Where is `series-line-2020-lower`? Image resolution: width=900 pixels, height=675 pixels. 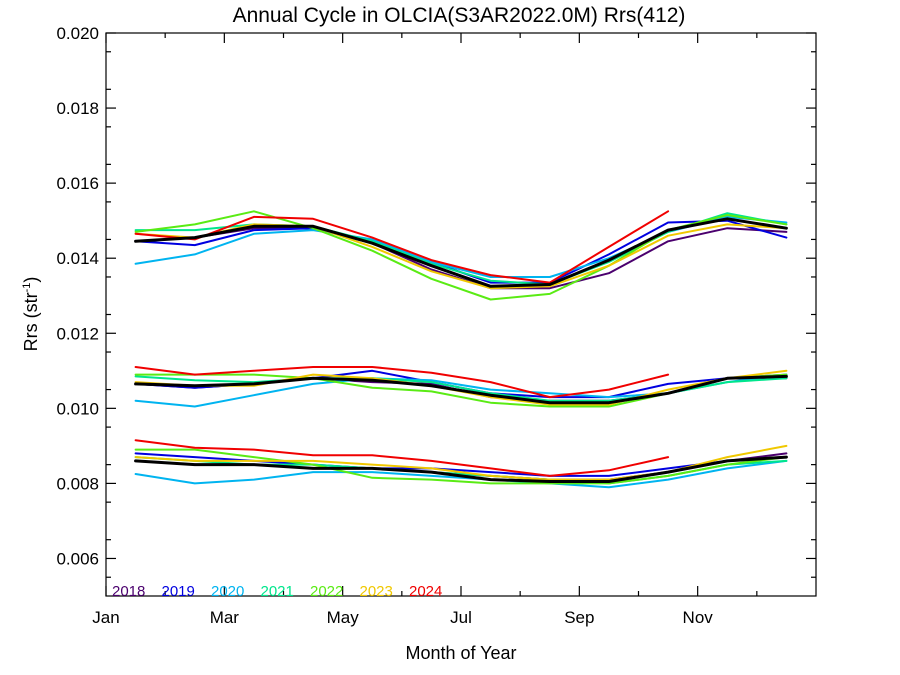 series-line-2020-lower is located at coordinates (461, 474).